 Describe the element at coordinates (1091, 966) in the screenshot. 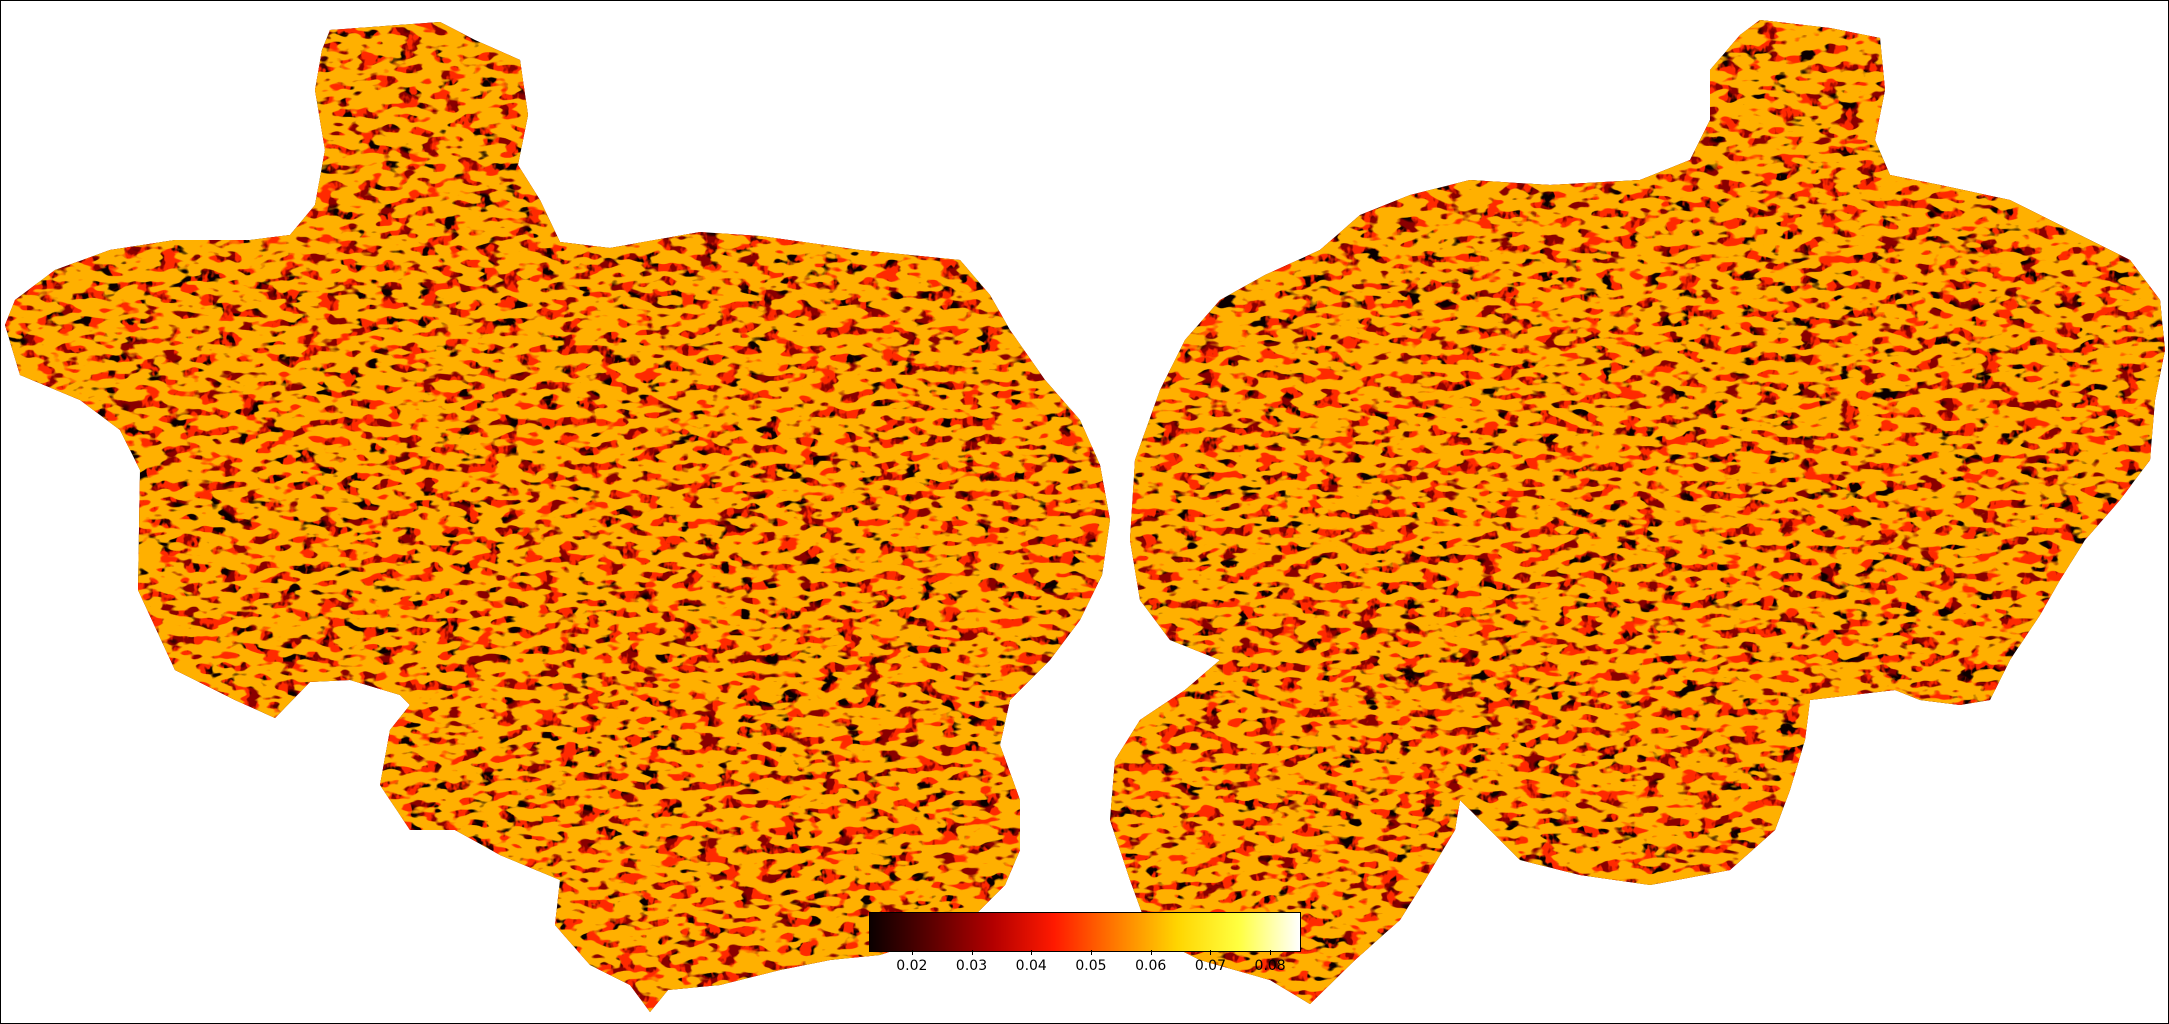

I see `colorbar-tick-label: 0.05` at that location.